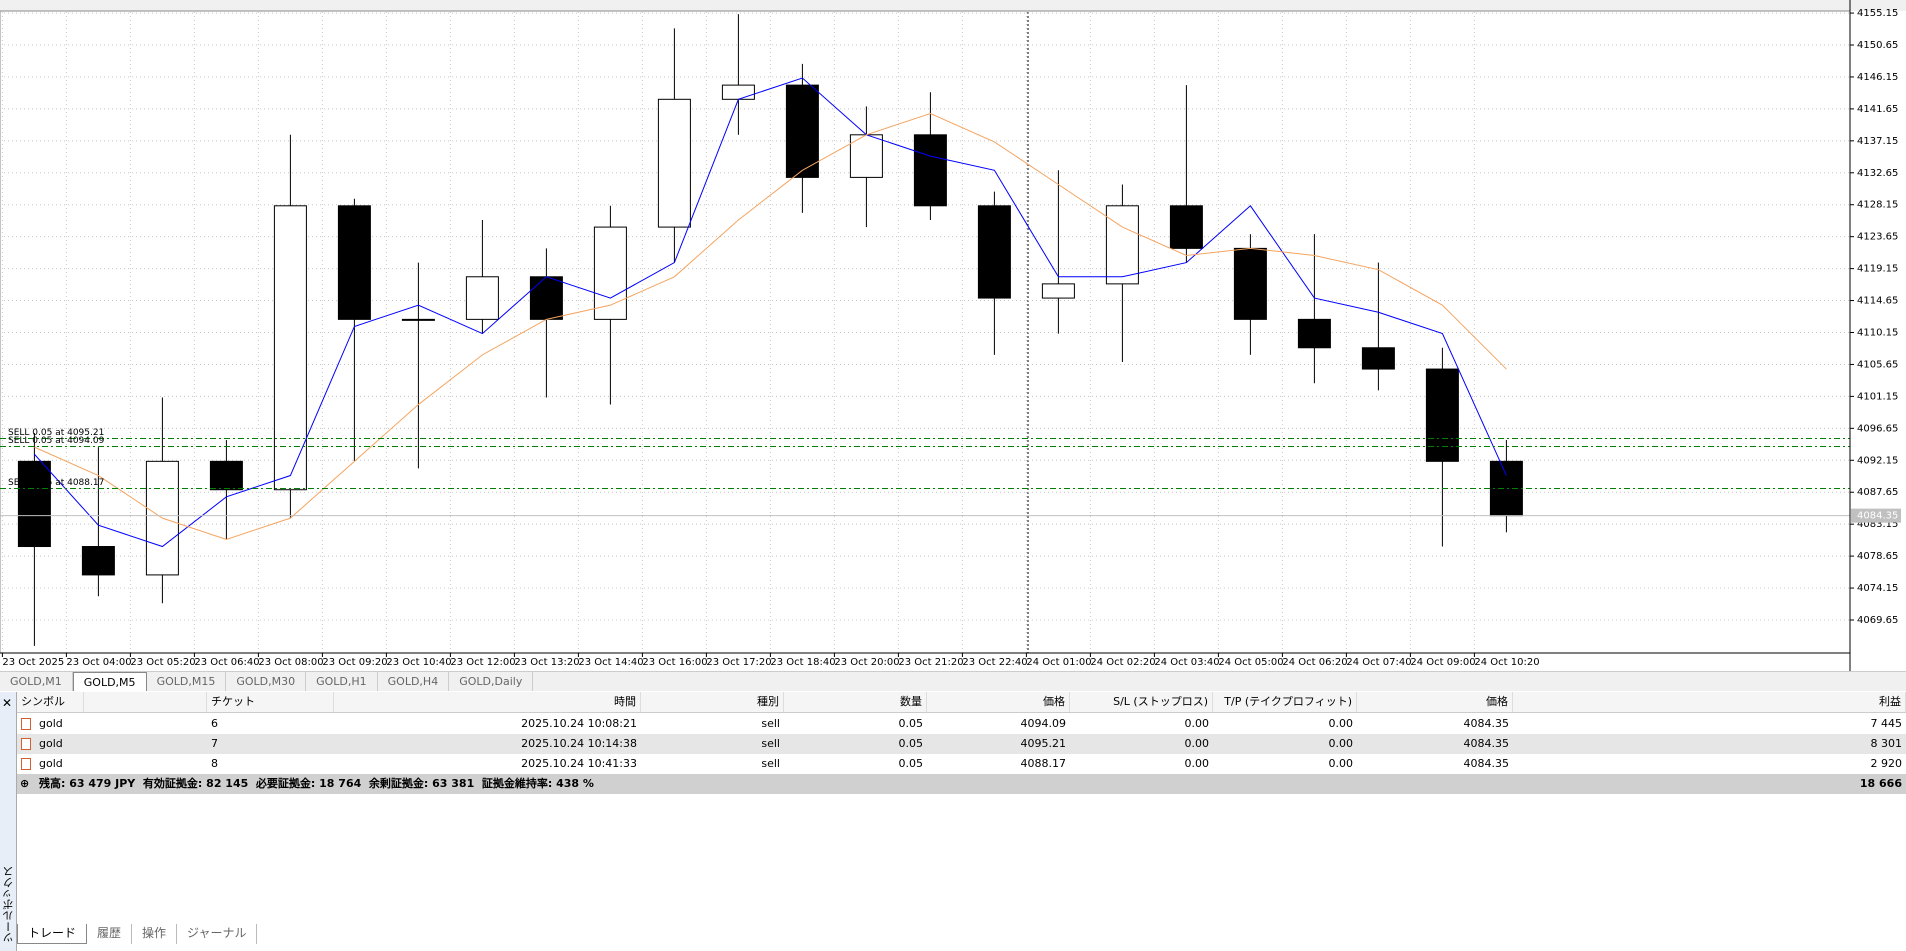 Image resolution: width=1906 pixels, height=951 pixels. What do you see at coordinates (487, 702) in the screenshot?
I see `column-header: 時間` at bounding box center [487, 702].